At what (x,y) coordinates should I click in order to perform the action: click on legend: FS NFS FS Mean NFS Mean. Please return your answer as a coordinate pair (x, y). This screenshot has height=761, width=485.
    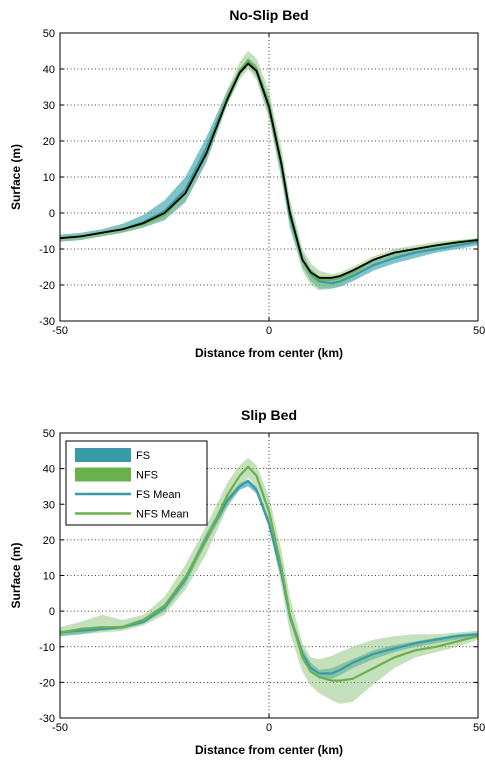
    Looking at the image, I should click on (136, 483).